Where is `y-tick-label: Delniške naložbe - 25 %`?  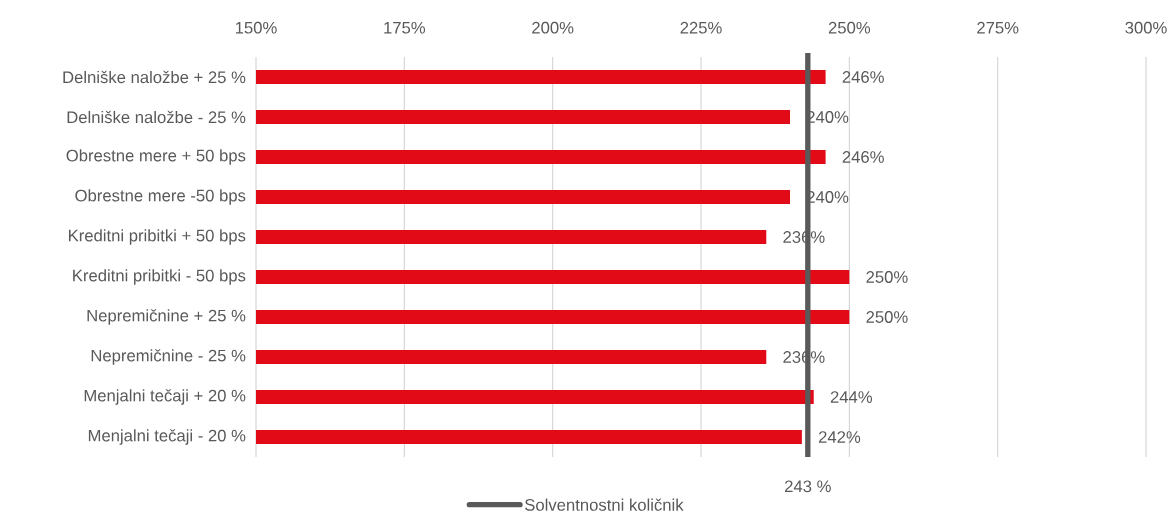 y-tick-label: Delniške naložbe - 25 % is located at coordinates (156, 117).